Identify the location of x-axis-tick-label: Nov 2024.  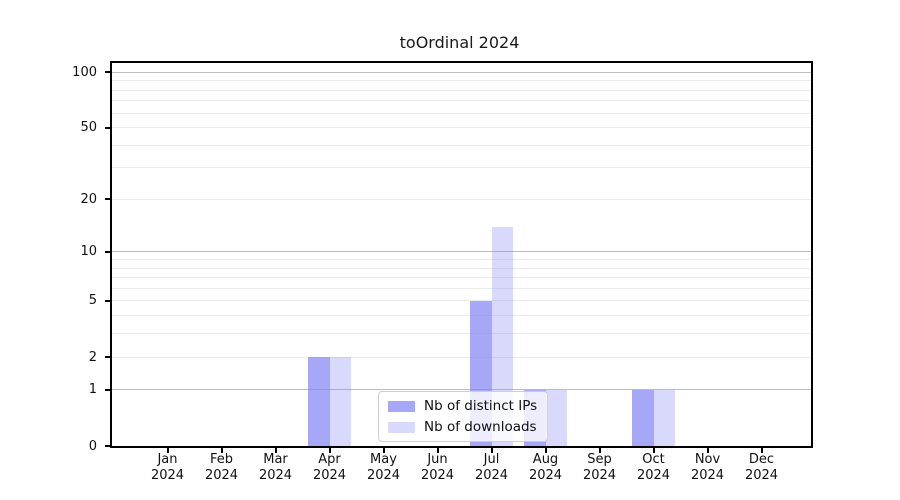
(707, 467).